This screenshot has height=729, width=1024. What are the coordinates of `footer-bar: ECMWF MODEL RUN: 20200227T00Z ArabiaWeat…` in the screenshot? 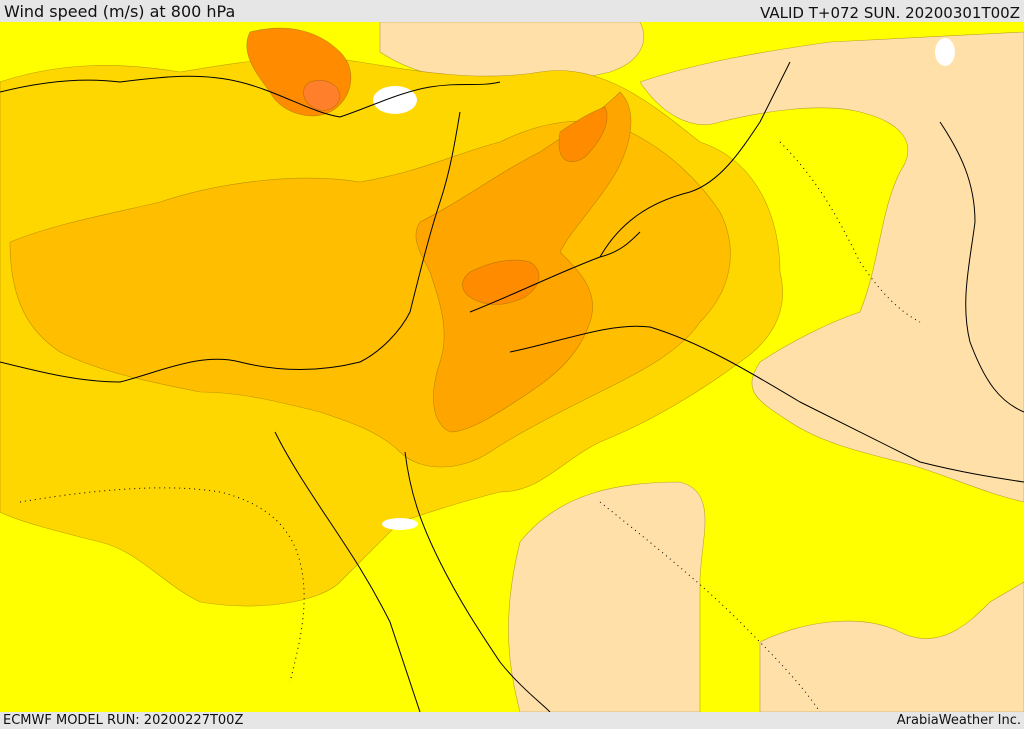 It's located at (512, 720).